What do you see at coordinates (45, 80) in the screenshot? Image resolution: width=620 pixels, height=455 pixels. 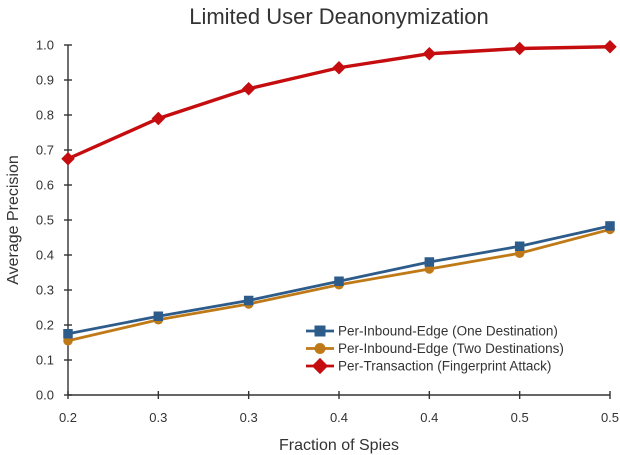 I see `y-tick-label: 0.9` at bounding box center [45, 80].